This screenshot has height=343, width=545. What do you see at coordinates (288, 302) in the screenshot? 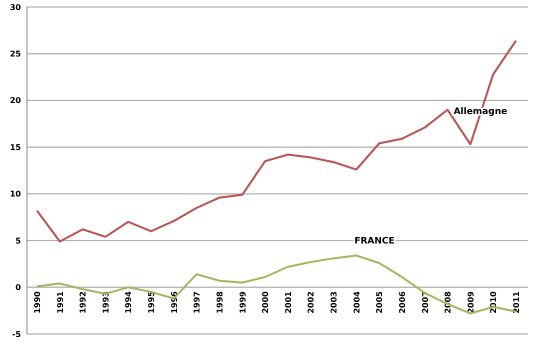
I see `x-tick-label: 2001` at bounding box center [288, 302].